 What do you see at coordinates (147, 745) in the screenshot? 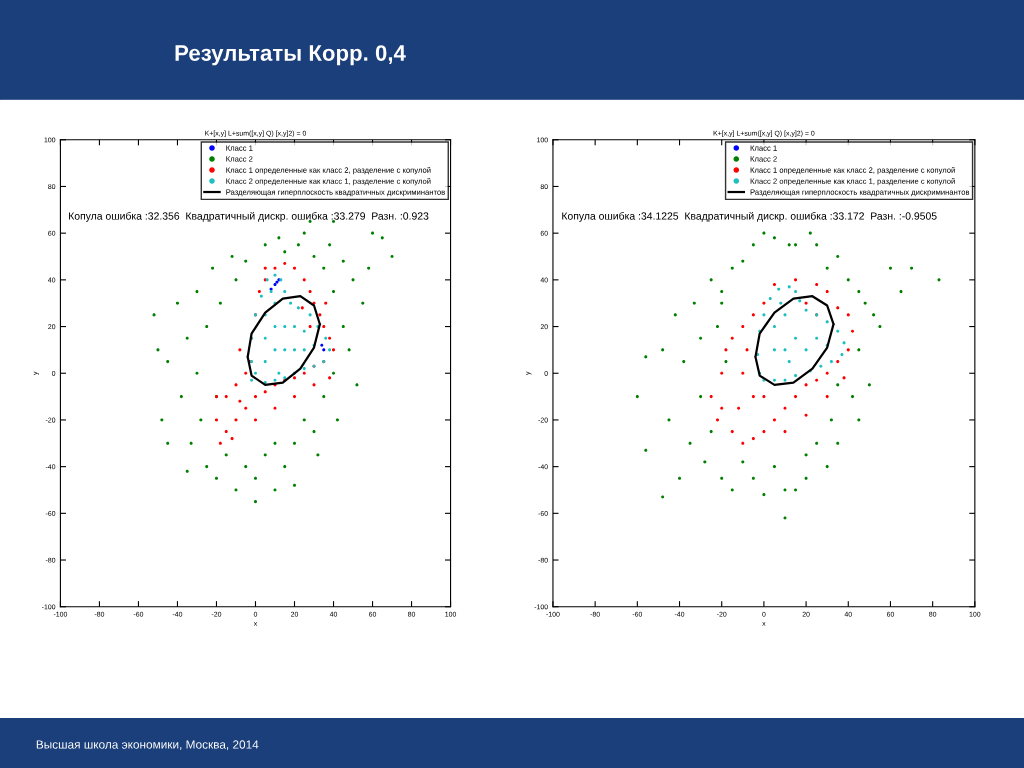
I see `text: Высшая школа экономики, Москва, 2014` at bounding box center [147, 745].